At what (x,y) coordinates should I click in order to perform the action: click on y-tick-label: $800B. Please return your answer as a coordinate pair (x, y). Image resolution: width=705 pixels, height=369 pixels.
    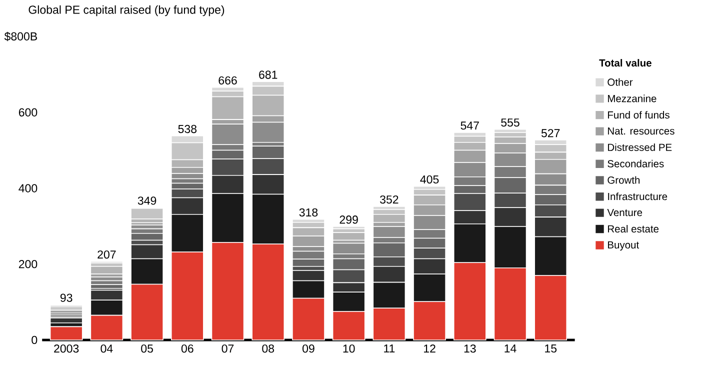
    Looking at the image, I should click on (20, 37).